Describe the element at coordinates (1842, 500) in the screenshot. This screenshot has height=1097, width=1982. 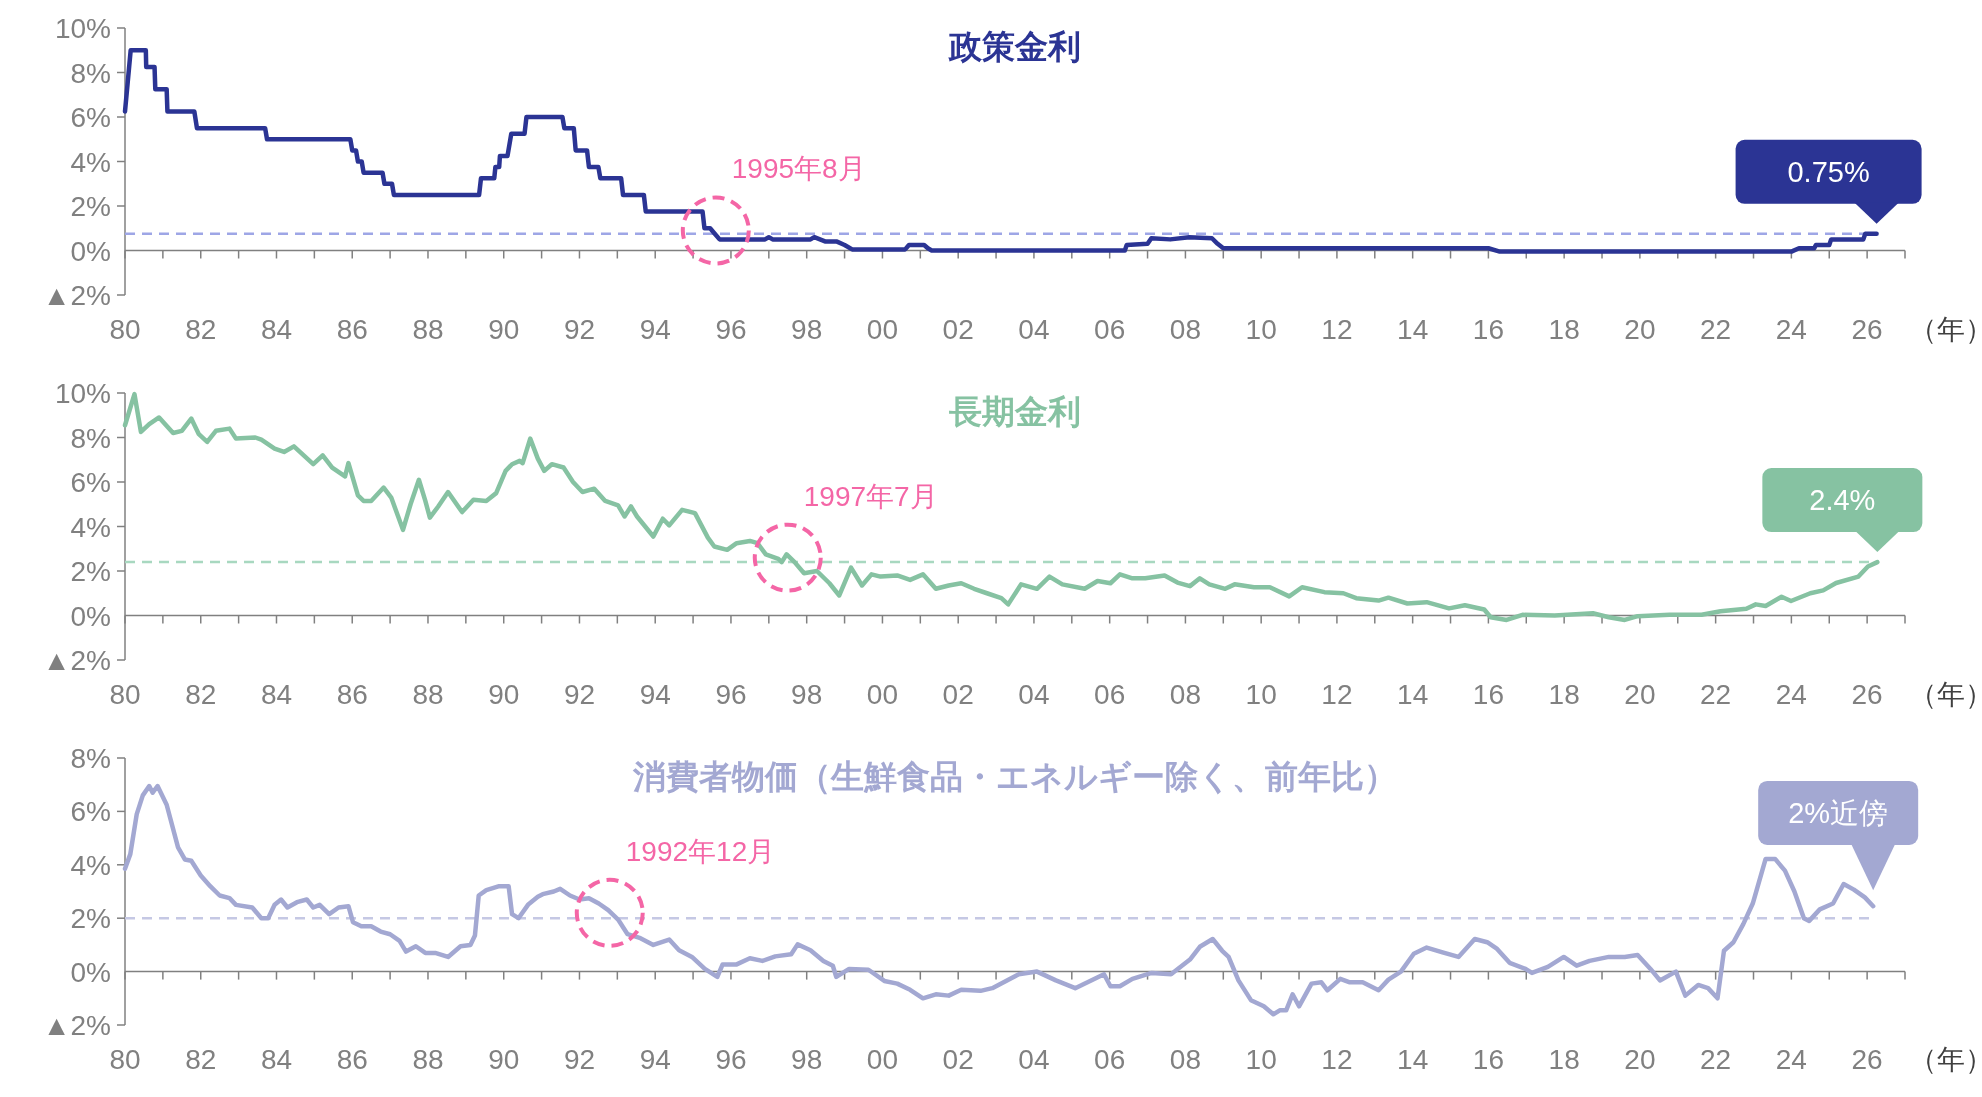
I see `annotation: 2.4%` at that location.